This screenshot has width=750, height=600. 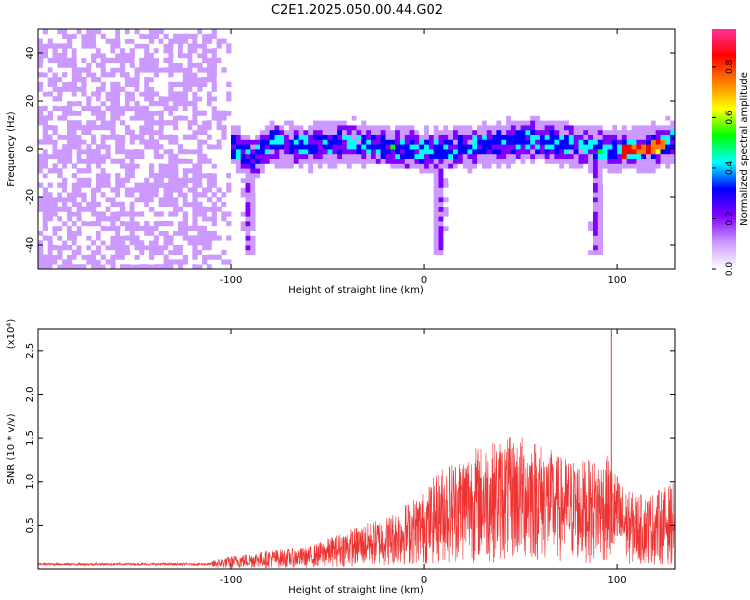 I want to click on x-tick-label: 0, so click(x=424, y=580).